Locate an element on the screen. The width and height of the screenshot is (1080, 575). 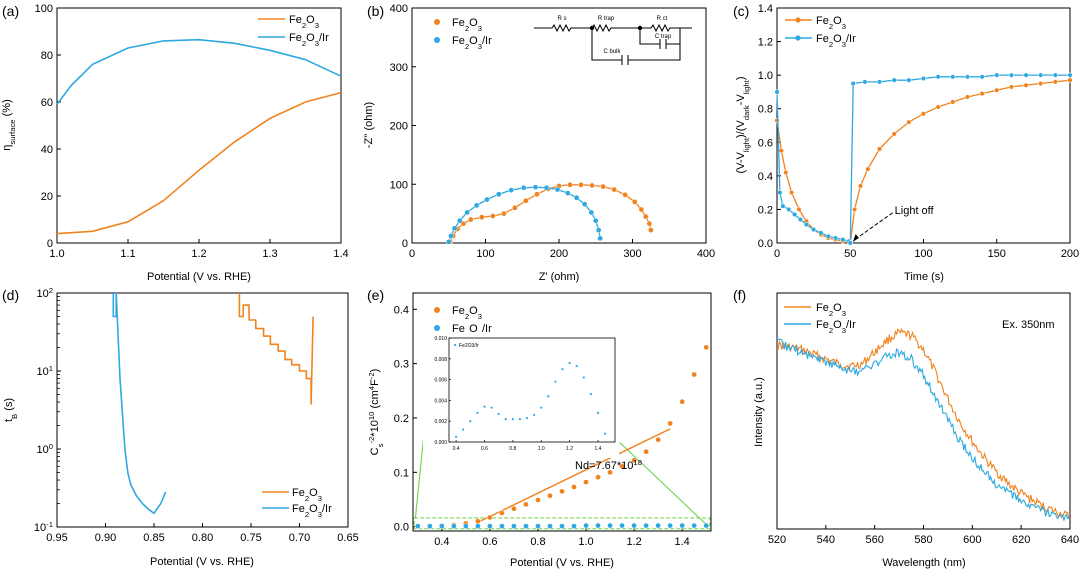
equivalent-circuit-diagram: R s R trap R ct C trap C bulk is located at coordinates (613, 40).